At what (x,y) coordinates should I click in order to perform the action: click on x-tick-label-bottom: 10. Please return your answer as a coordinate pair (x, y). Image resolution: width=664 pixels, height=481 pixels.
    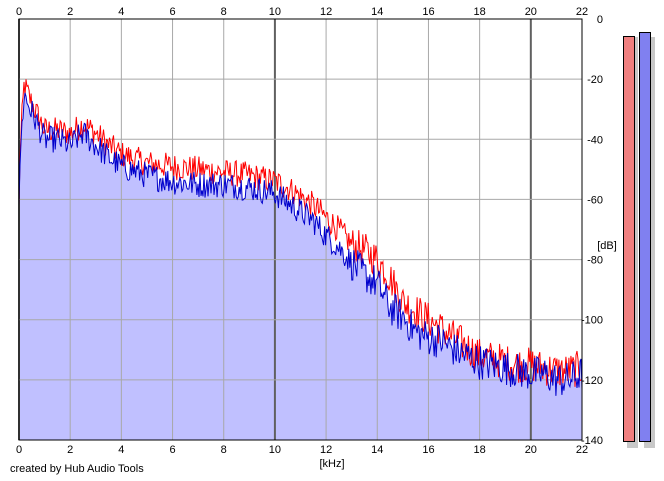
    Looking at the image, I should click on (275, 450).